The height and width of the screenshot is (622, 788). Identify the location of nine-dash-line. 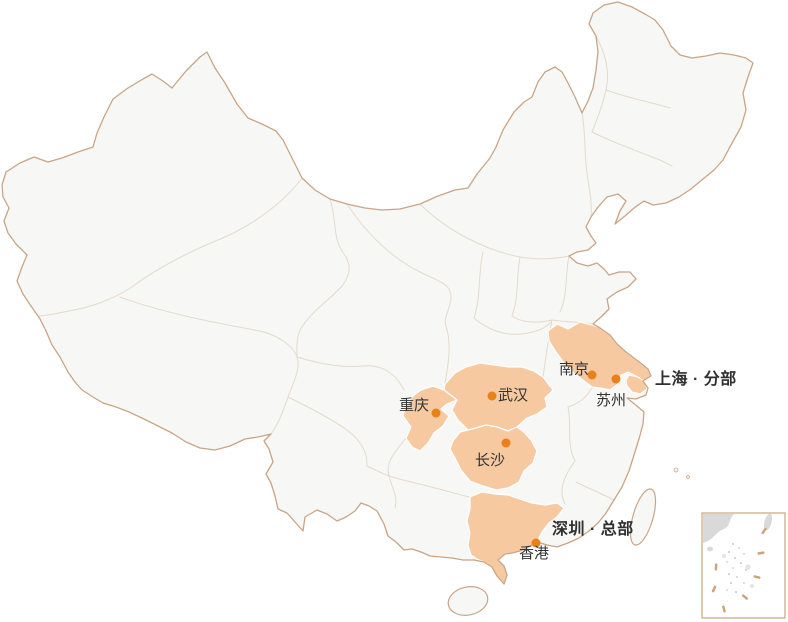
(739, 570).